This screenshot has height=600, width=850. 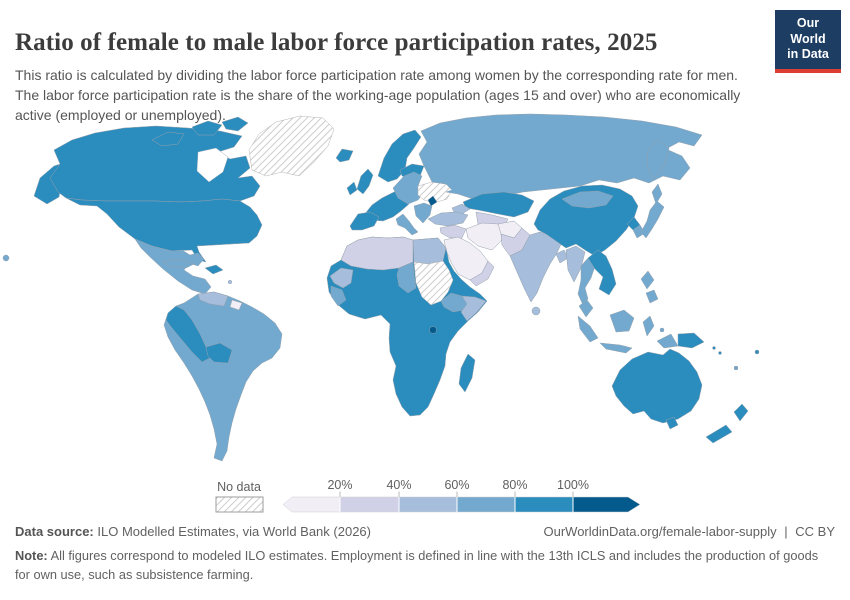 What do you see at coordinates (808, 54) in the screenshot?
I see `owid-logo-line2: in Data` at bounding box center [808, 54].